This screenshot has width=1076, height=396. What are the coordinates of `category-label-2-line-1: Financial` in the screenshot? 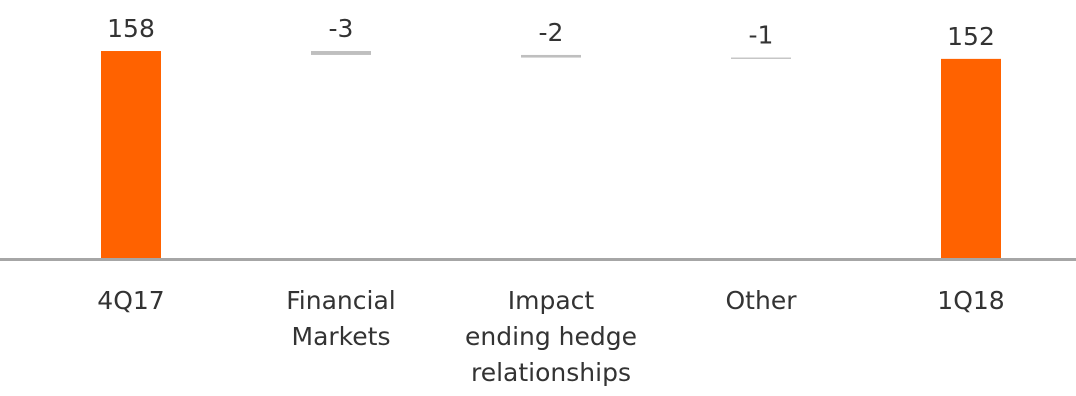 It's located at (340, 300).